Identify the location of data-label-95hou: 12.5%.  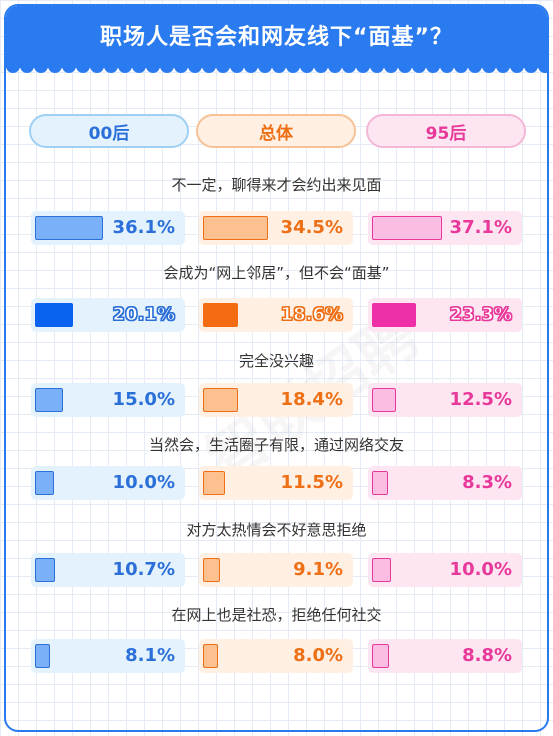
(480, 399).